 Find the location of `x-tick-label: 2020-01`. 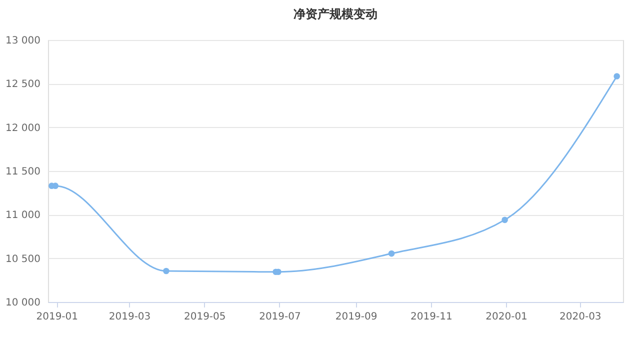

x-tick-label: 2020-01 is located at coordinates (507, 317).